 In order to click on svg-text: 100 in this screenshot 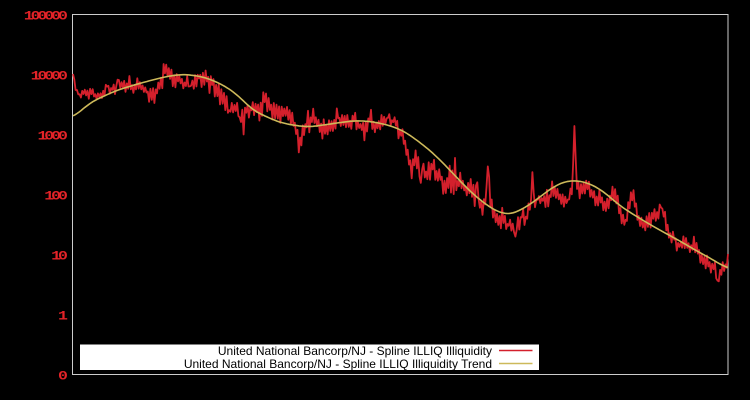, I will do `click(56, 197)`.